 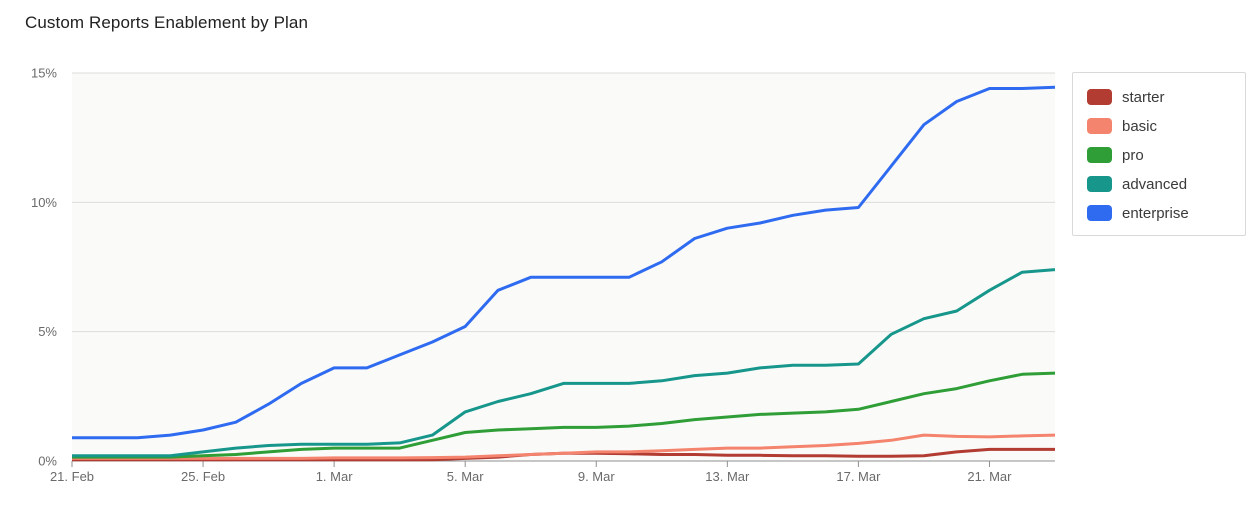 I want to click on legend-label: enterprise, so click(x=1155, y=213).